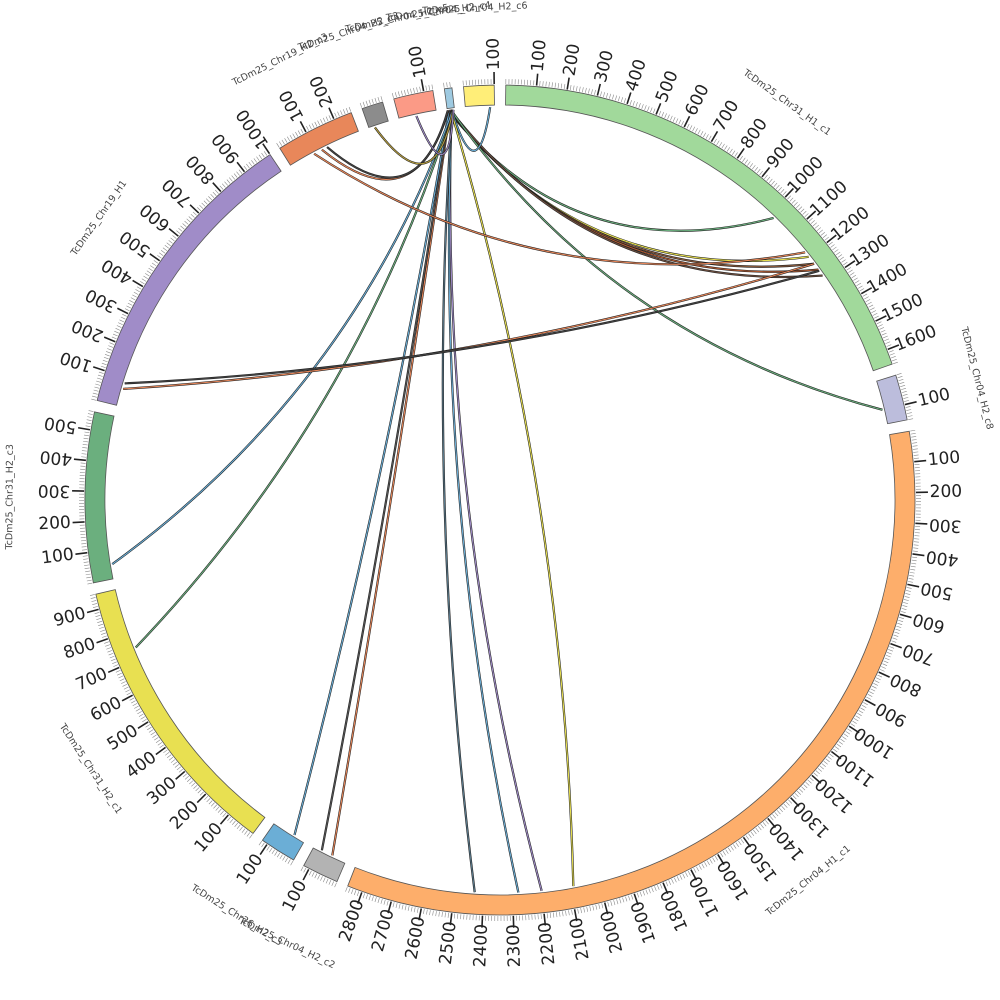 This screenshot has height=1000, width=1000. Describe the element at coordinates (351, 920) in the screenshot. I see `tick-label: 2800` at that location.